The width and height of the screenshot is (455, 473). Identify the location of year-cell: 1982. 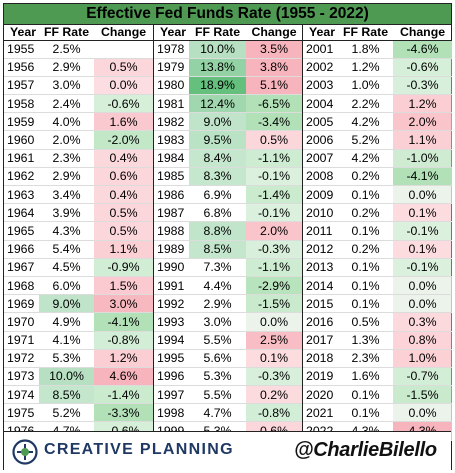
(171, 122).